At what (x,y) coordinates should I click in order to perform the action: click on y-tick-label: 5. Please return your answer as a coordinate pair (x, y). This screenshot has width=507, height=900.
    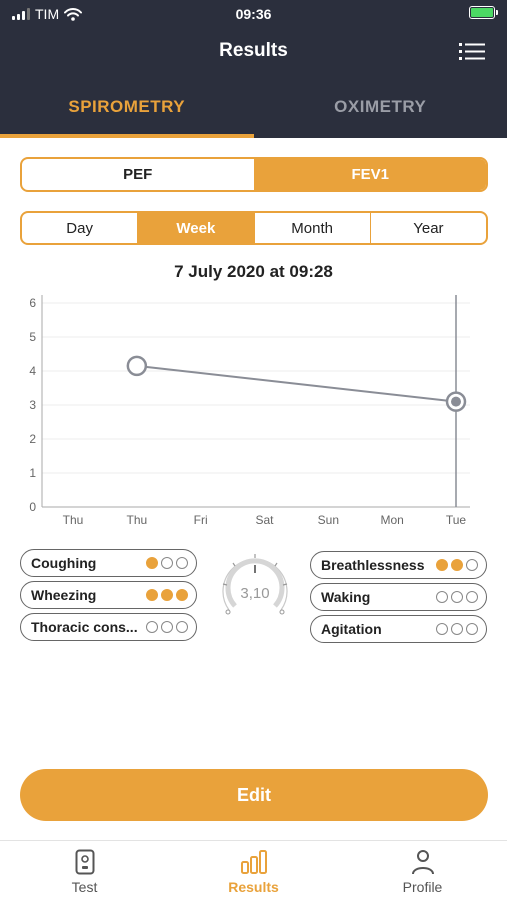
    Looking at the image, I should click on (32, 337).